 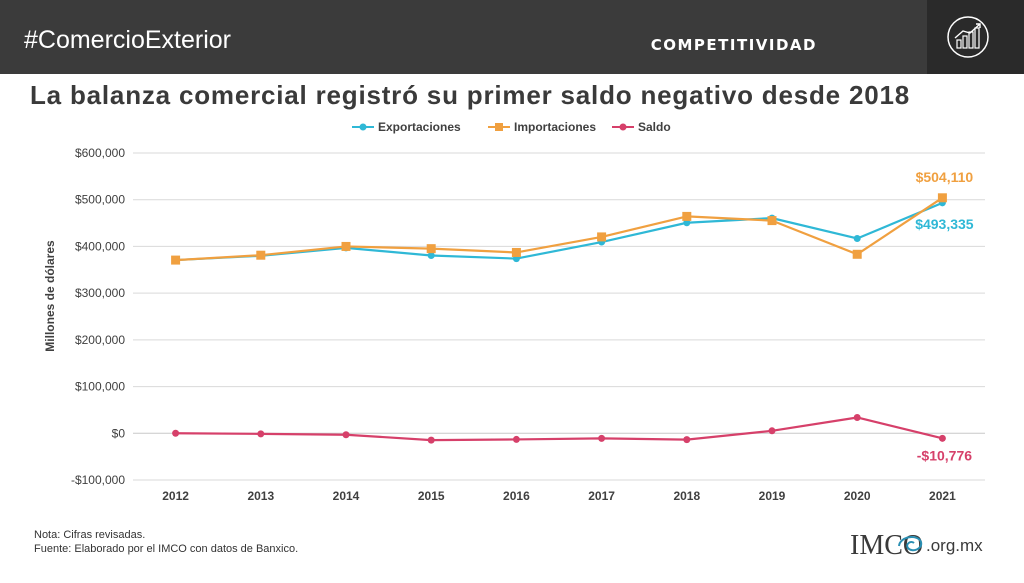 I want to click on competitividad-chart-icon, so click(x=968, y=37).